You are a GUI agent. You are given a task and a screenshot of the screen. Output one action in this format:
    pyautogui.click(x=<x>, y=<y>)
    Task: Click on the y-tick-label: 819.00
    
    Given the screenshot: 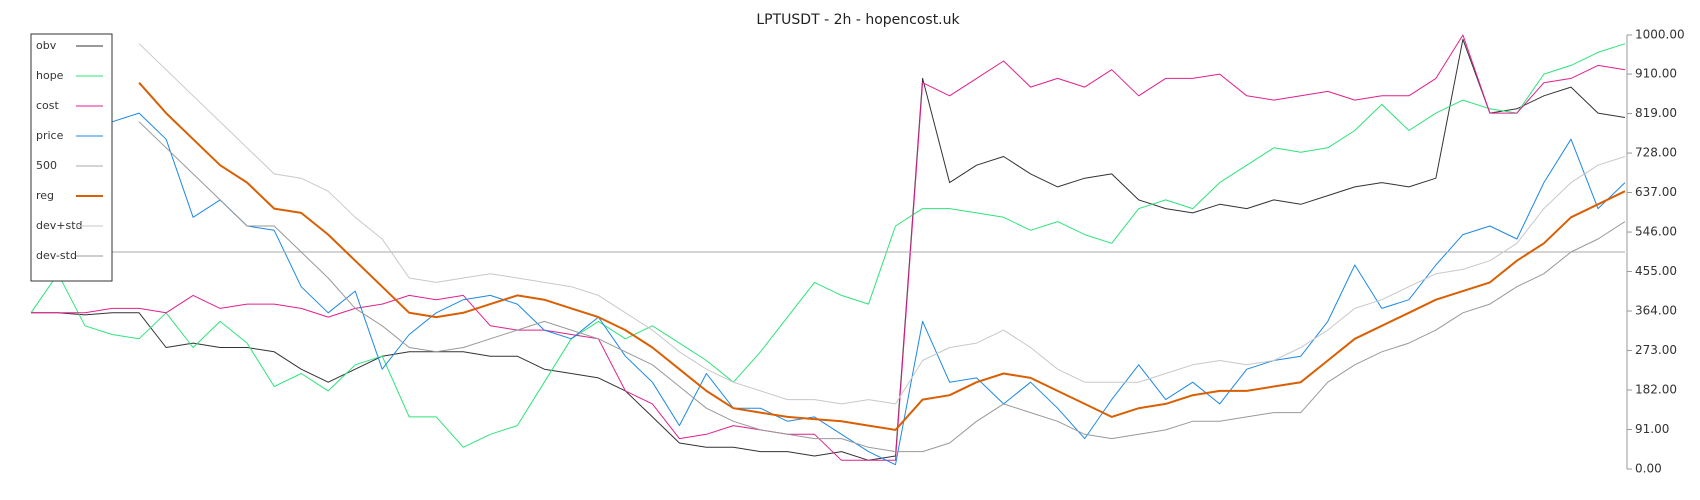 What is the action you would take?
    pyautogui.click(x=1656, y=113)
    